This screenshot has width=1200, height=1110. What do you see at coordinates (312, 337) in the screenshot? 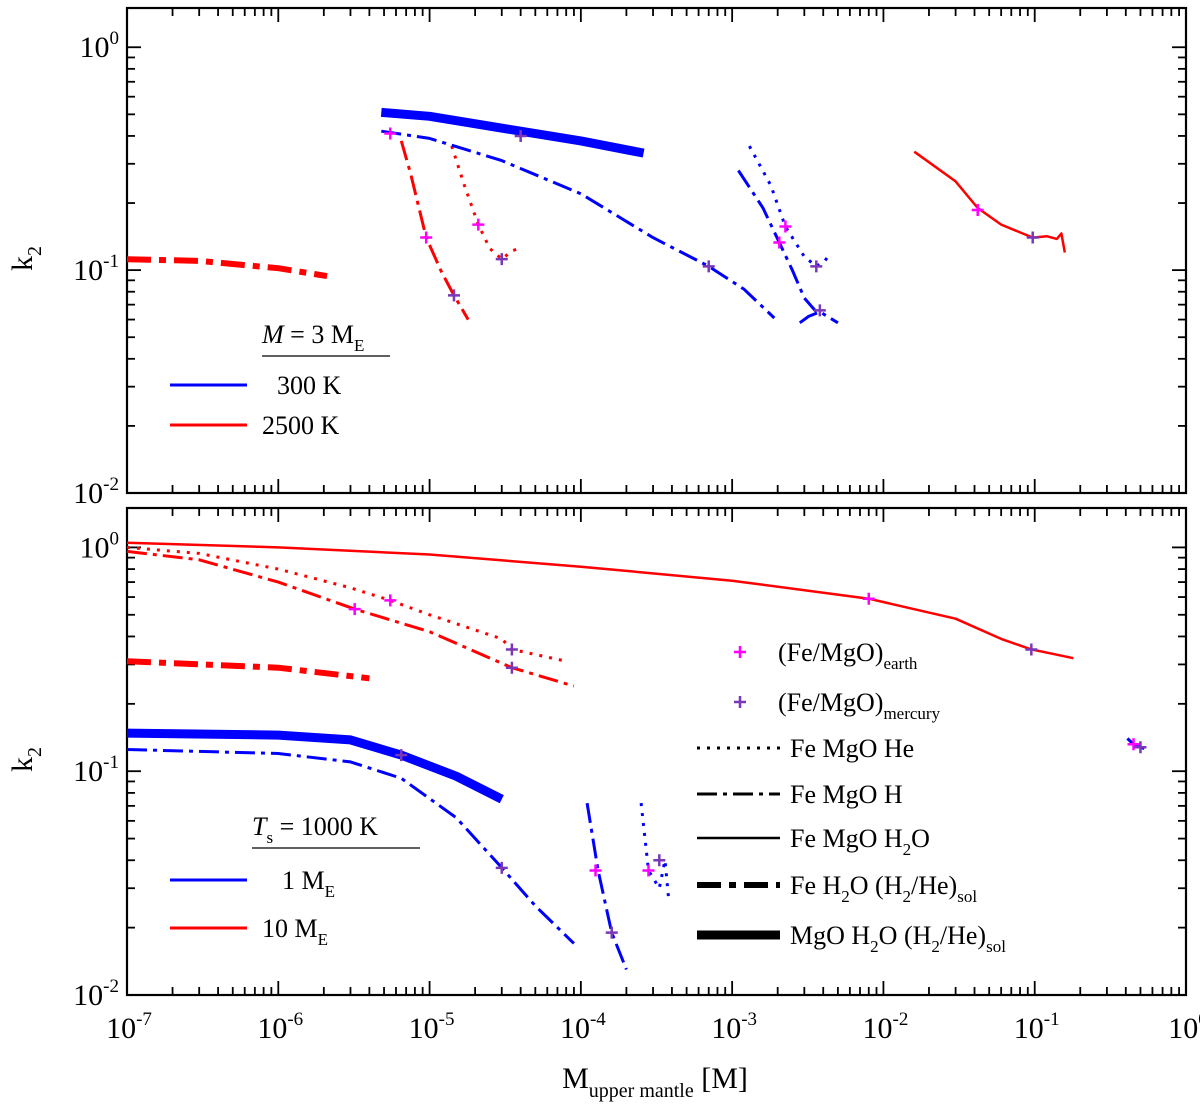
I see `inset-legend-title: M = 3 ME` at bounding box center [312, 337].